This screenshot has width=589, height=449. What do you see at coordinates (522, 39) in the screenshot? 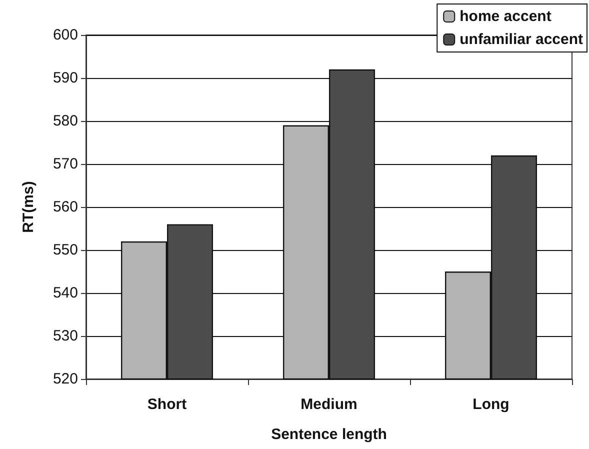
I see `legend-label: unfamiliar accent` at bounding box center [522, 39].